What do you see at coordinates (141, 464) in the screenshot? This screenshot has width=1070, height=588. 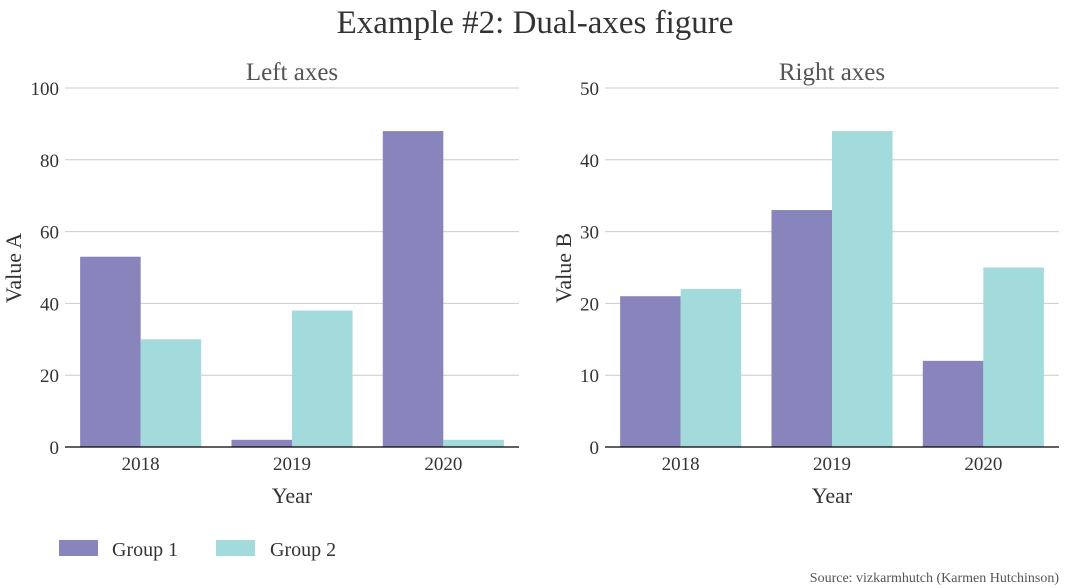 I see `left-xtick-label: 2018` at bounding box center [141, 464].